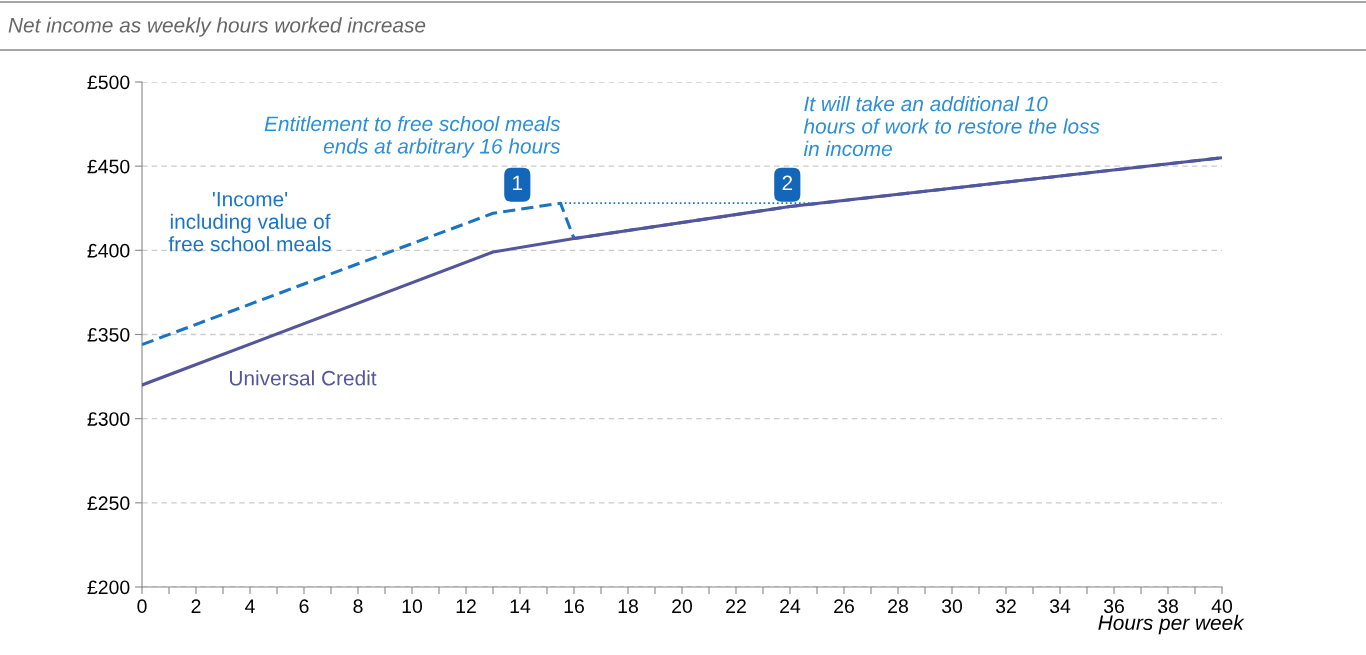 The height and width of the screenshot is (655, 1366). What do you see at coordinates (736, 606) in the screenshot?
I see `x-tick-label: 22` at bounding box center [736, 606].